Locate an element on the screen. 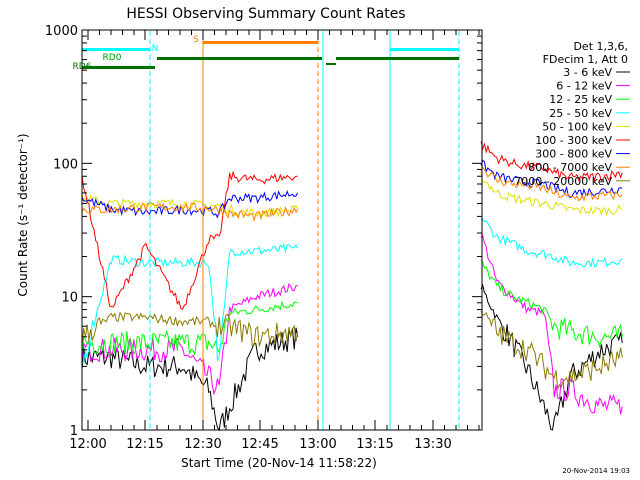 The height and width of the screenshot is (480, 640). marker-label-2: S is located at coordinates (196, 40).